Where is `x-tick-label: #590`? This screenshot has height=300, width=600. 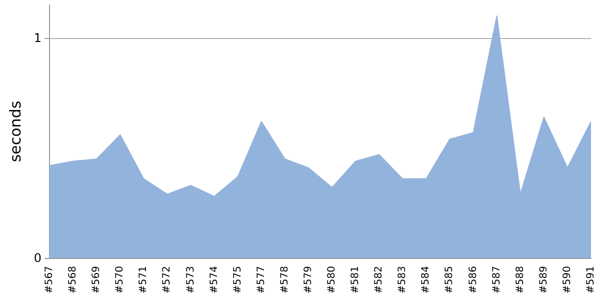
x-tick-label: #590 is located at coordinates (567, 280).